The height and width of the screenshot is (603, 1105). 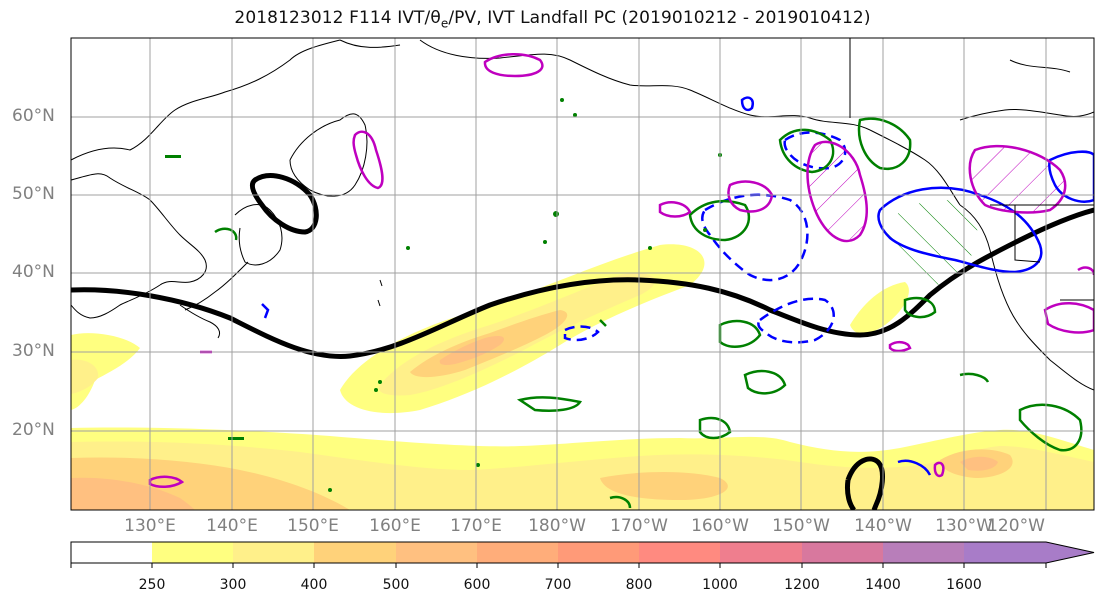 I want to click on colorbar-tick-300: 300, so click(x=233, y=585).